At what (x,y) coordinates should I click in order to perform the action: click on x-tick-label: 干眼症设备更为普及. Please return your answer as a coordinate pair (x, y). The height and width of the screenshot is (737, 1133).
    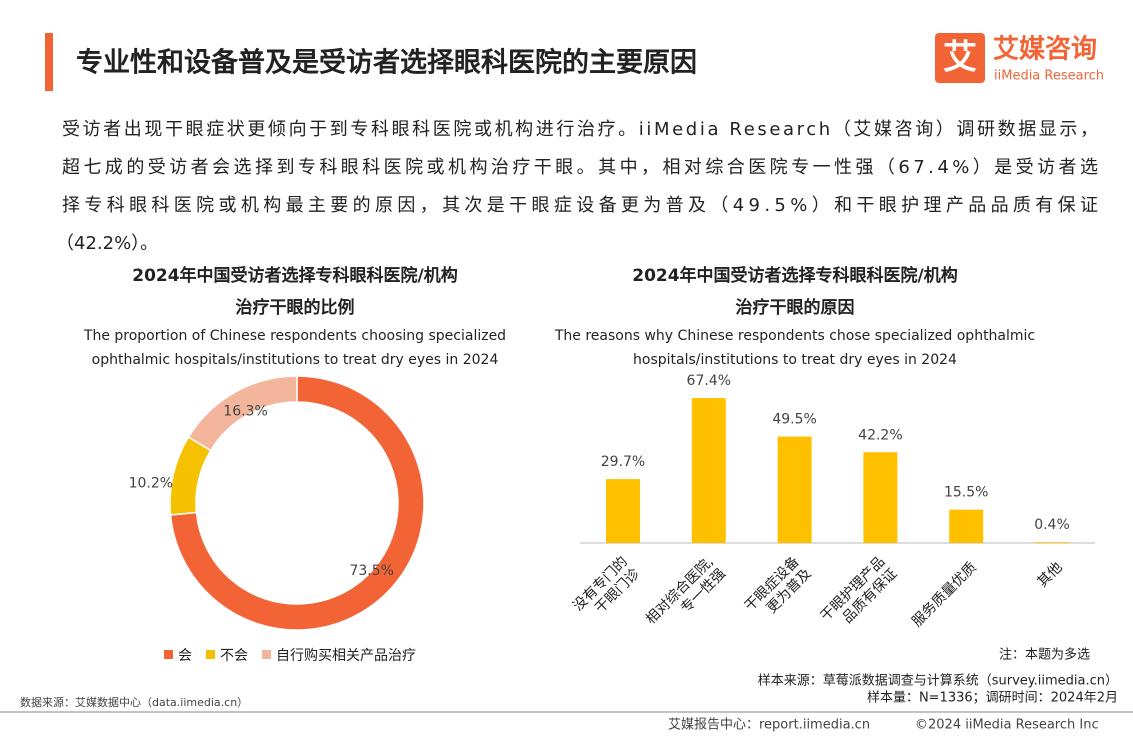
    Looking at the image, I should click on (778, 590).